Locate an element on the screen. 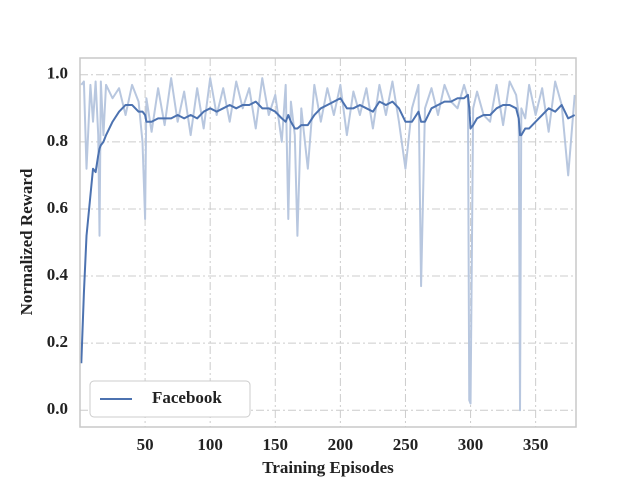 This screenshot has width=640, height=480. x-tick-label: 50 is located at coordinates (145, 444).